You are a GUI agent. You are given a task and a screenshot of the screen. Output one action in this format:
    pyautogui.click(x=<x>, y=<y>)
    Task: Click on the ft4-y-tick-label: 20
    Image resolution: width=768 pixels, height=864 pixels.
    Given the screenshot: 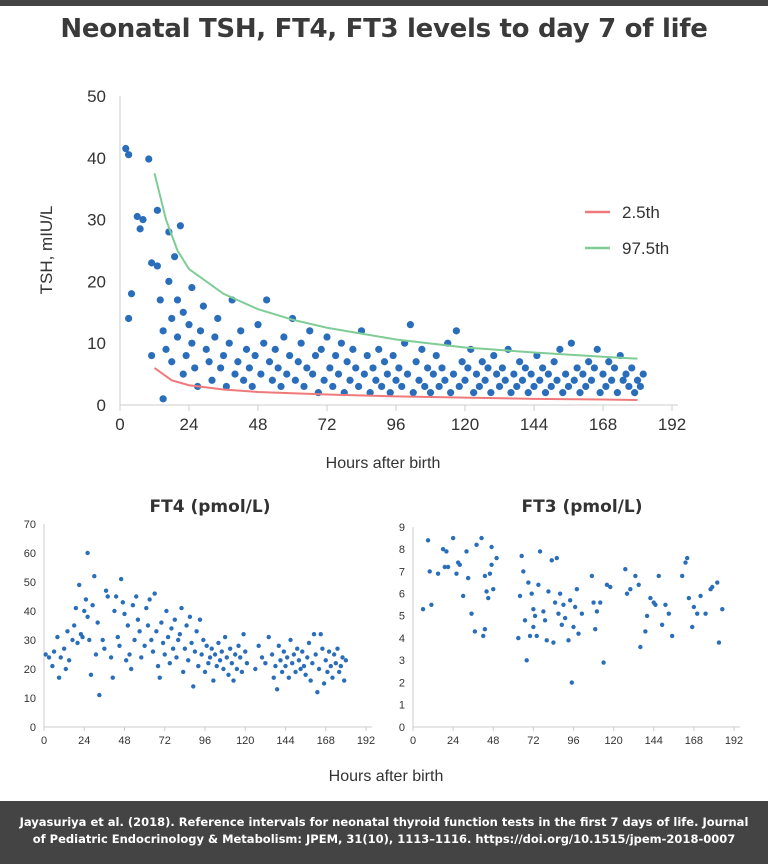 What is the action you would take?
    pyautogui.click(x=30, y=670)
    